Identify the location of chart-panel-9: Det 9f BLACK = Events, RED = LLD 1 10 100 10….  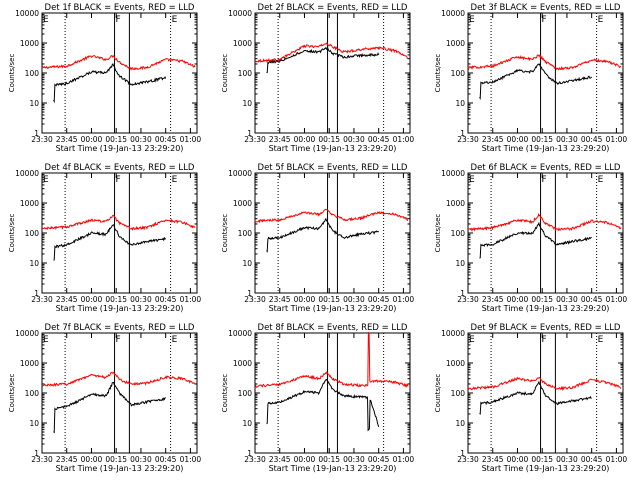
(530, 398).